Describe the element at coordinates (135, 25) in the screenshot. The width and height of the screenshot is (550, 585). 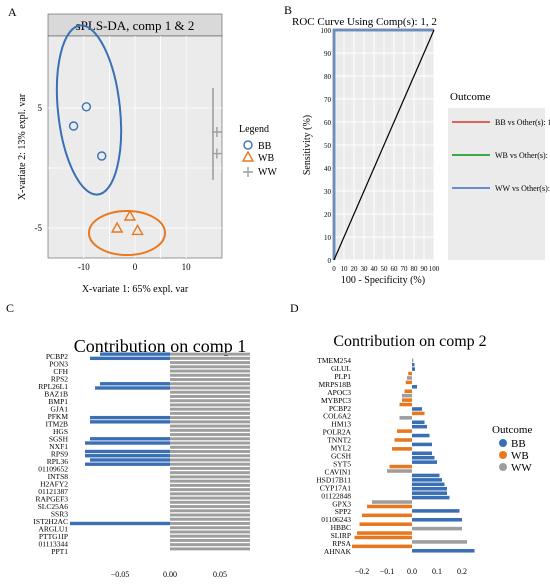
I see `splsda-title: sPLS-DA, comp 1 & 2` at that location.